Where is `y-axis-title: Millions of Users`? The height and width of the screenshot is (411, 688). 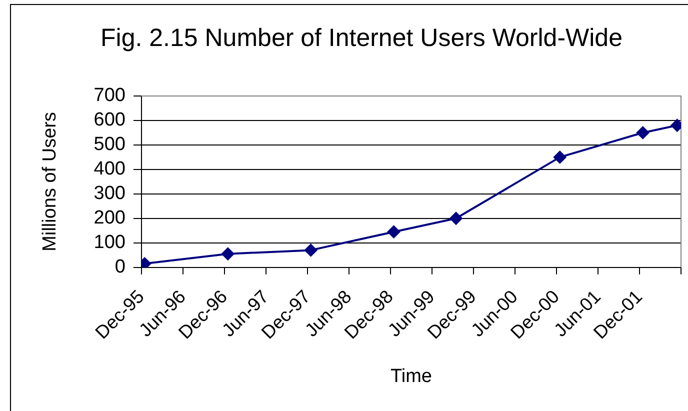
y-axis-title: Millions of Users is located at coordinates (50, 182).